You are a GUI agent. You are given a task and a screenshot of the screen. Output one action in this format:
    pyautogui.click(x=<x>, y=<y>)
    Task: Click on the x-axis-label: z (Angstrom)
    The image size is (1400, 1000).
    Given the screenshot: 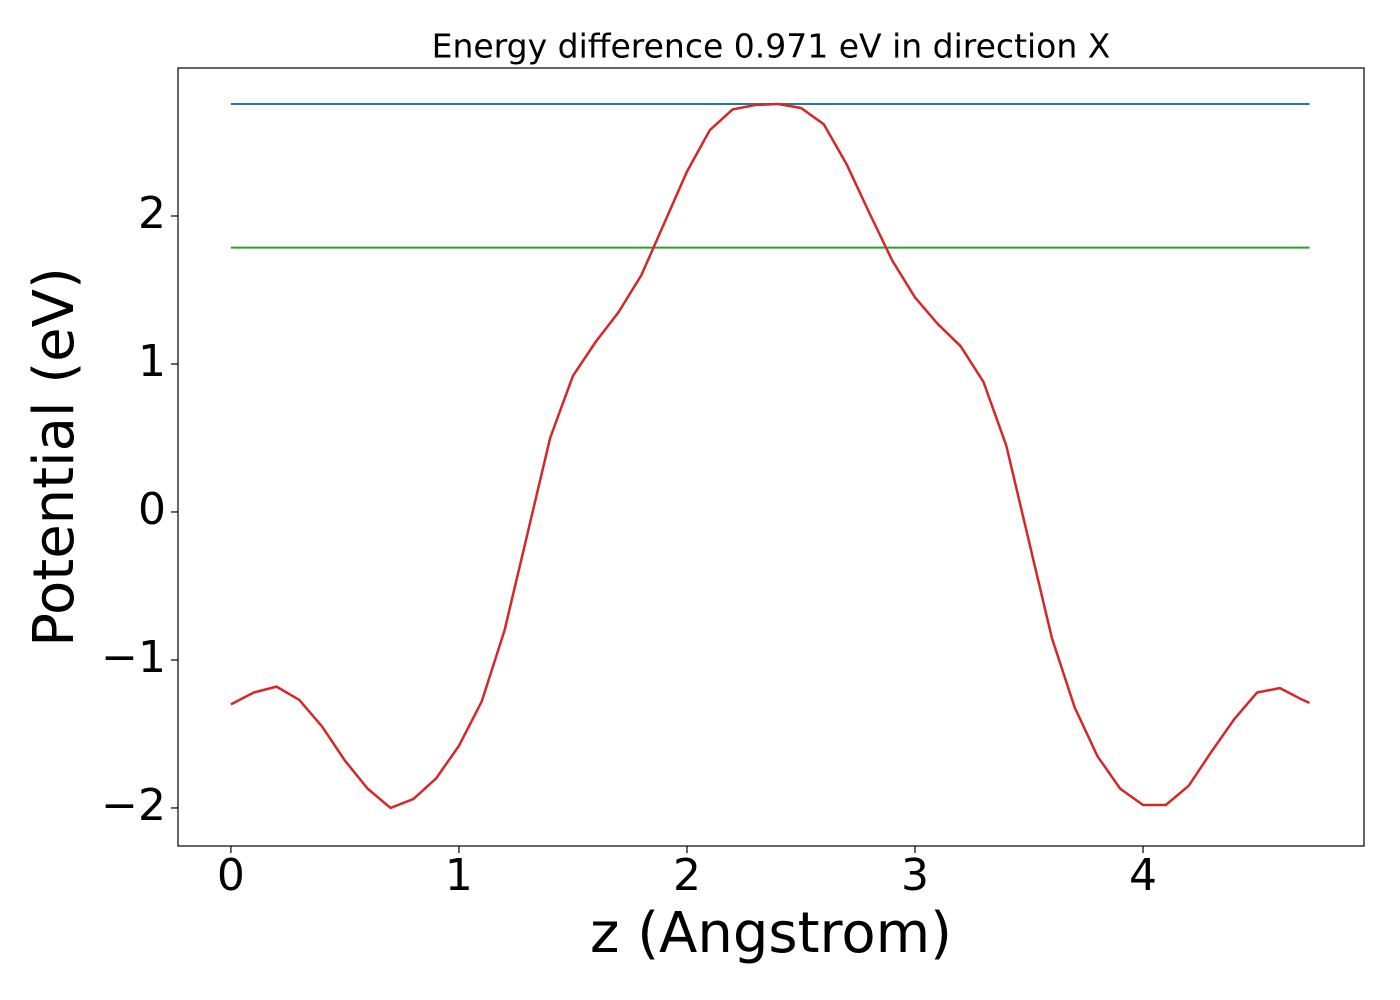 What is the action you would take?
    pyautogui.click(x=771, y=933)
    